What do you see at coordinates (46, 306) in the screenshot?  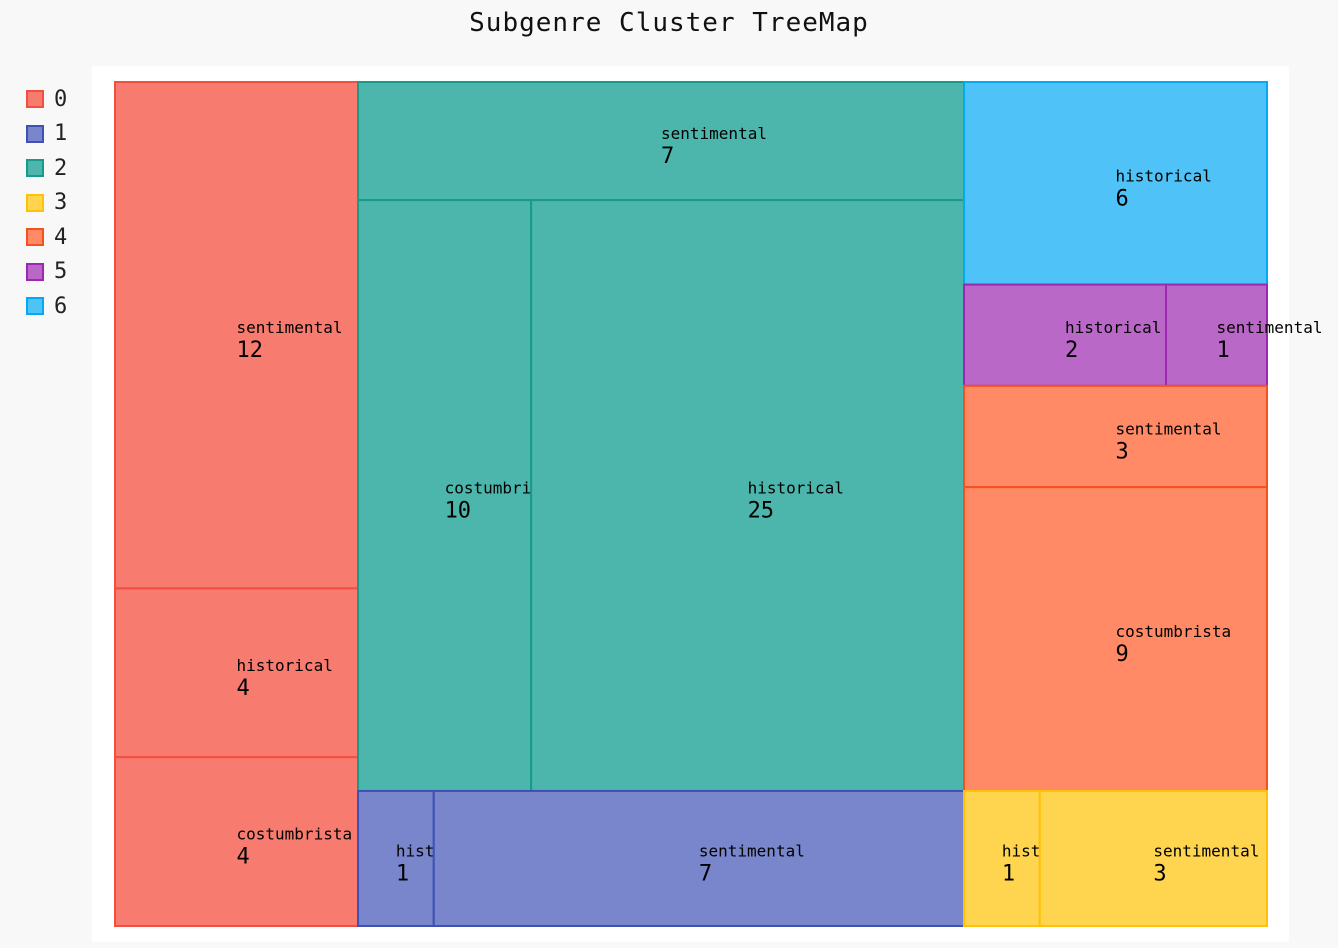 I see `legend-item-6: 6` at bounding box center [46, 306].